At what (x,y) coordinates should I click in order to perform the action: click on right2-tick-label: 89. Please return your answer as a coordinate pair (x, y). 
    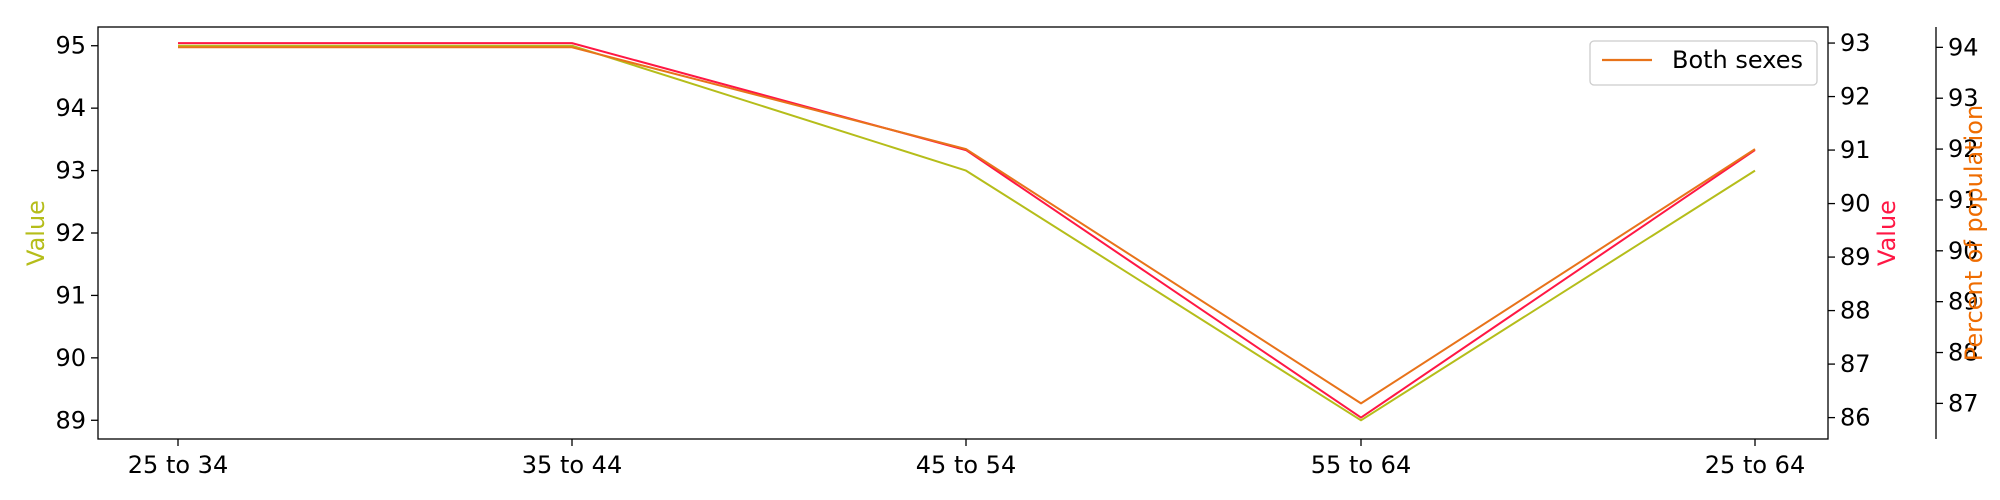
    Looking at the image, I should click on (1963, 302).